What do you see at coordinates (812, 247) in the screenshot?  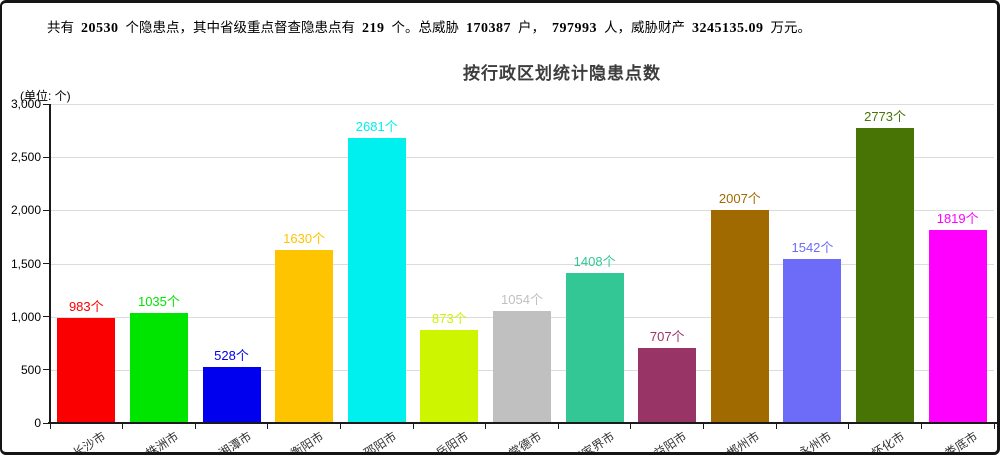 I see `bar-value-label: 1542个` at bounding box center [812, 247].